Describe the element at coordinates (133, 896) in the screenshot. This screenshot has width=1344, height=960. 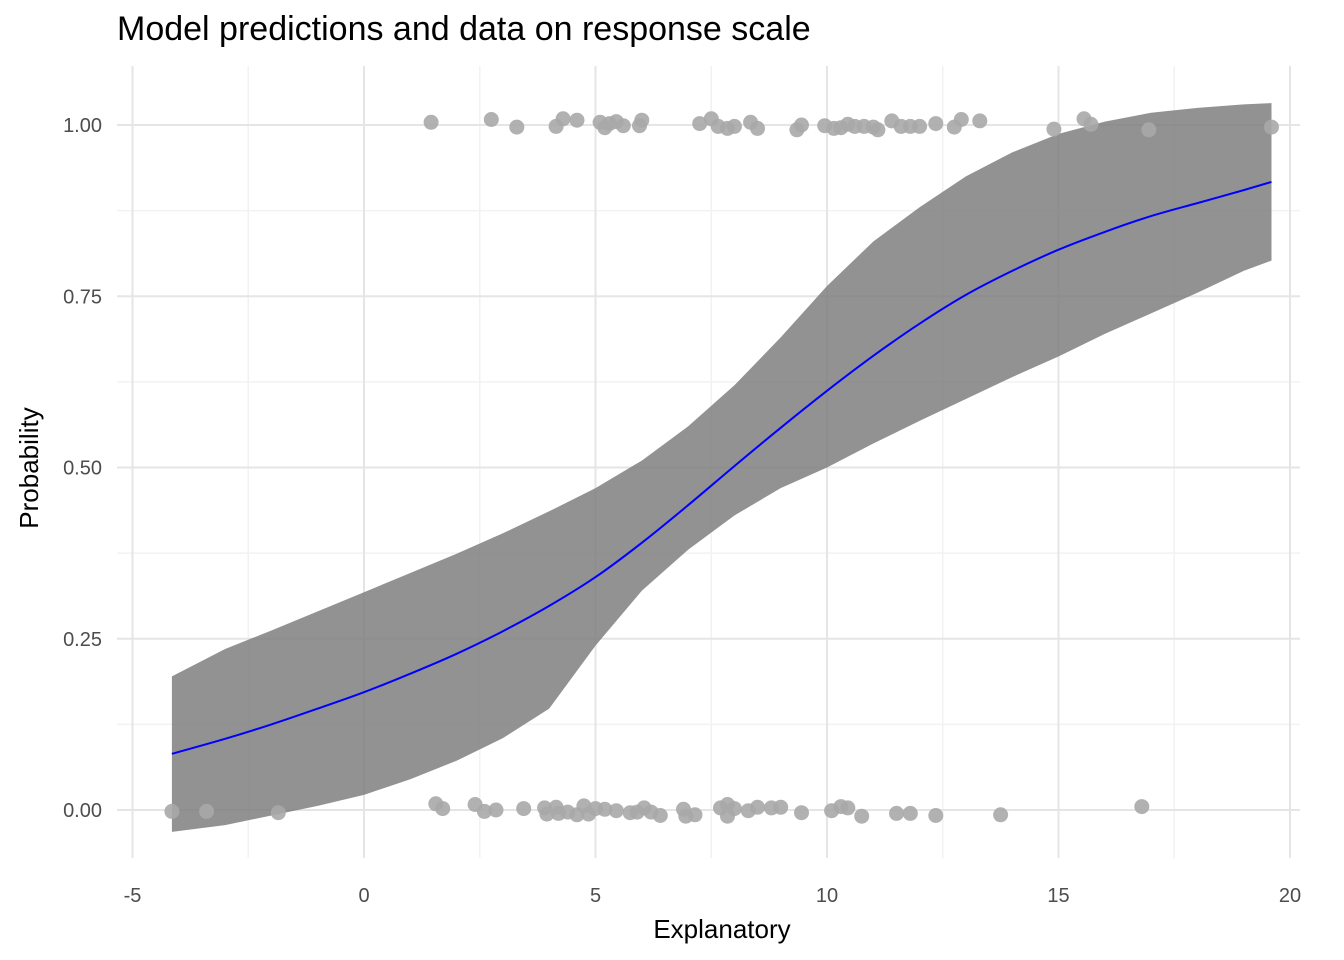
I see `x-tick-label: -5` at that location.